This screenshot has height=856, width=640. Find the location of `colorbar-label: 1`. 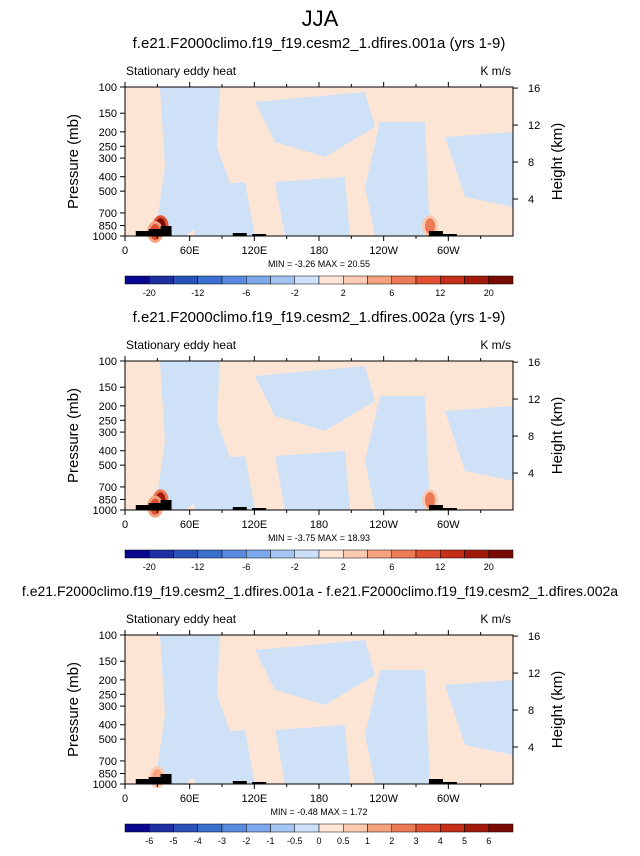

colorbar-label: 1 is located at coordinates (367, 841).